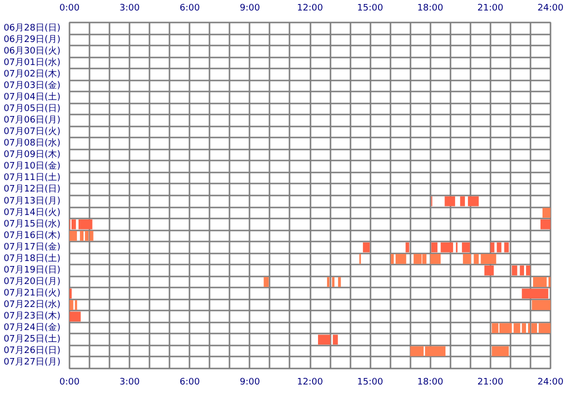 This screenshot has width=570, height=400. Describe the element at coordinates (310, 383) in the screenshot. I see `x2-tick-label: 12:00` at that location.